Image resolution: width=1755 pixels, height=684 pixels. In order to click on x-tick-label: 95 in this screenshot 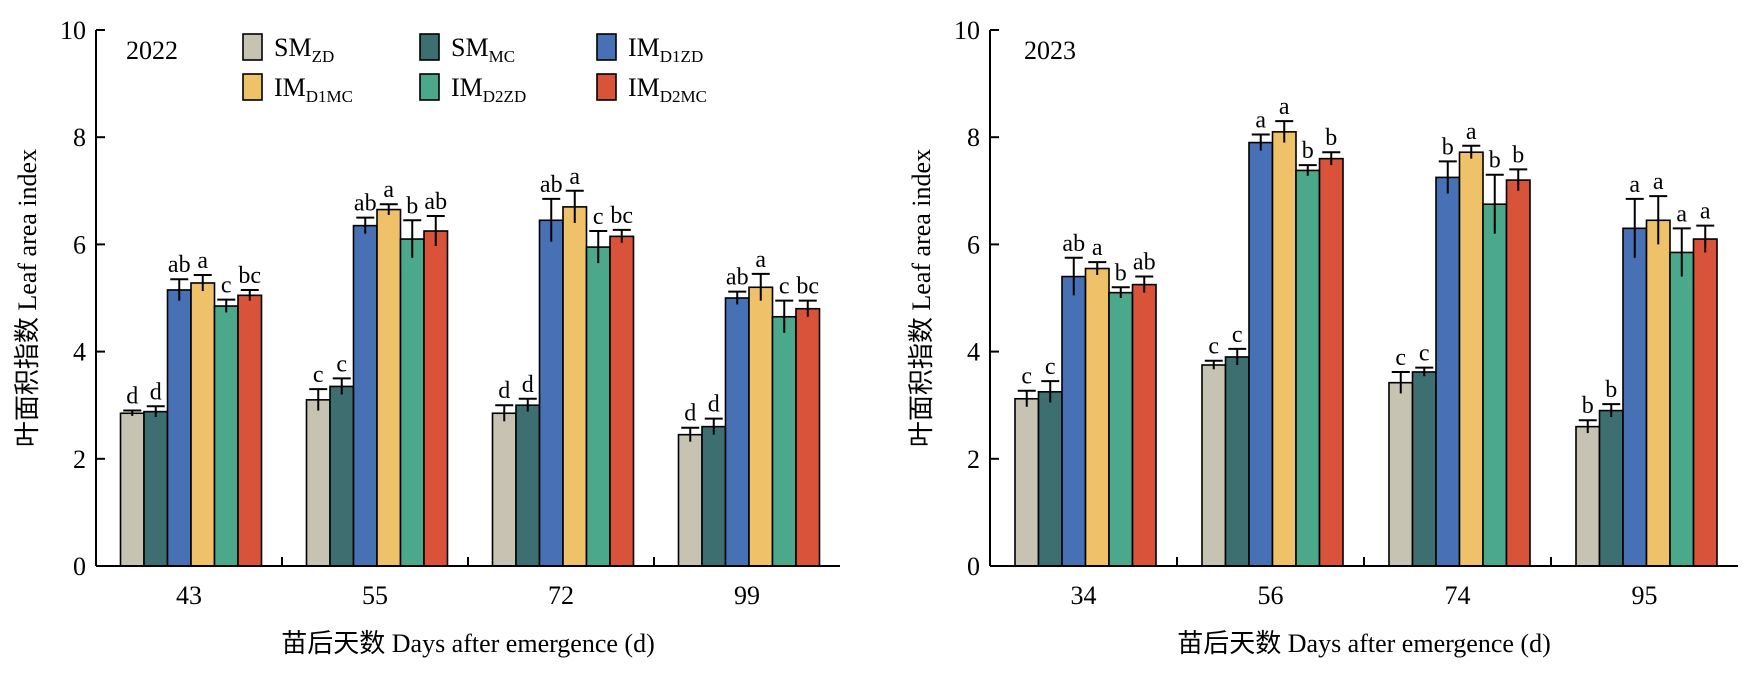, I will do `click(1645, 595)`.